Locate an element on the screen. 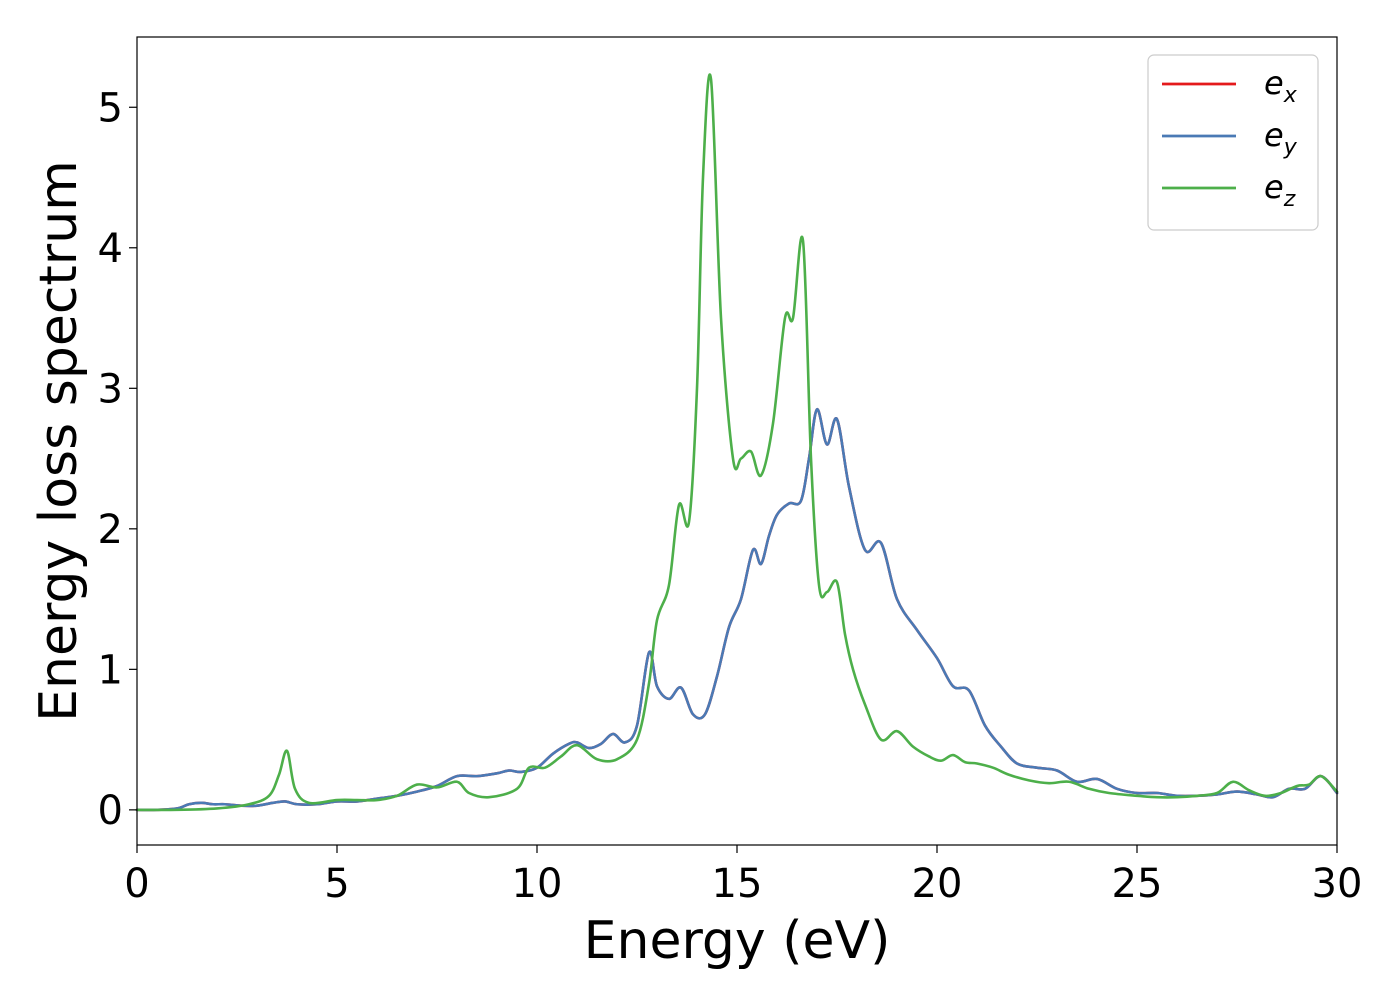  x-axis-label: Energy (eV) is located at coordinates (737, 941).